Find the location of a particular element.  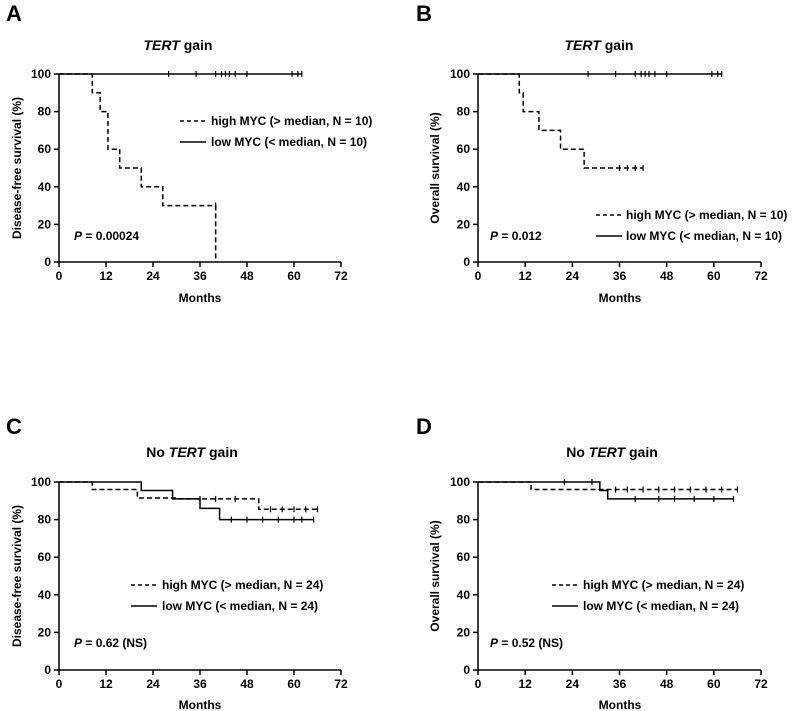

panel-letter: B is located at coordinates (424, 13).